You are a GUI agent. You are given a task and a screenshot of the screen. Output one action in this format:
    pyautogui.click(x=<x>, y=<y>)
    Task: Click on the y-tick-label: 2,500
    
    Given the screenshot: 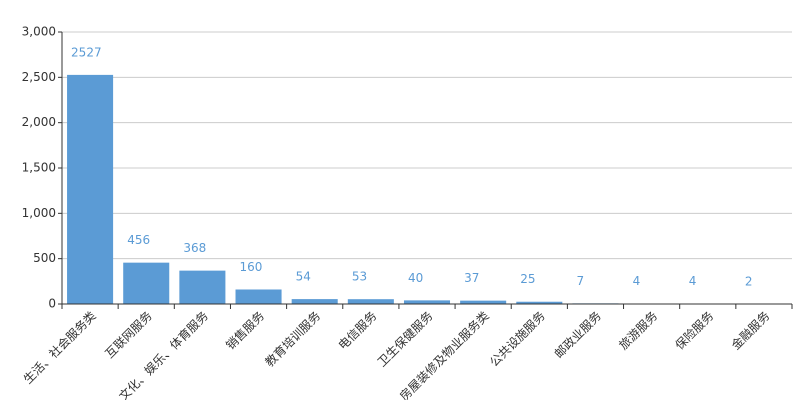 What is the action you would take?
    pyautogui.click(x=39, y=77)
    